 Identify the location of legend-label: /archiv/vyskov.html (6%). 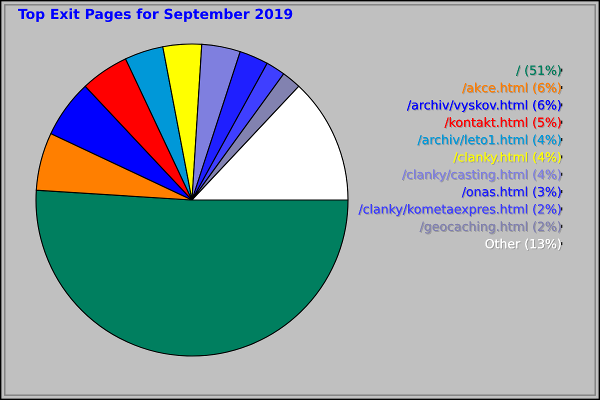
(484, 107).